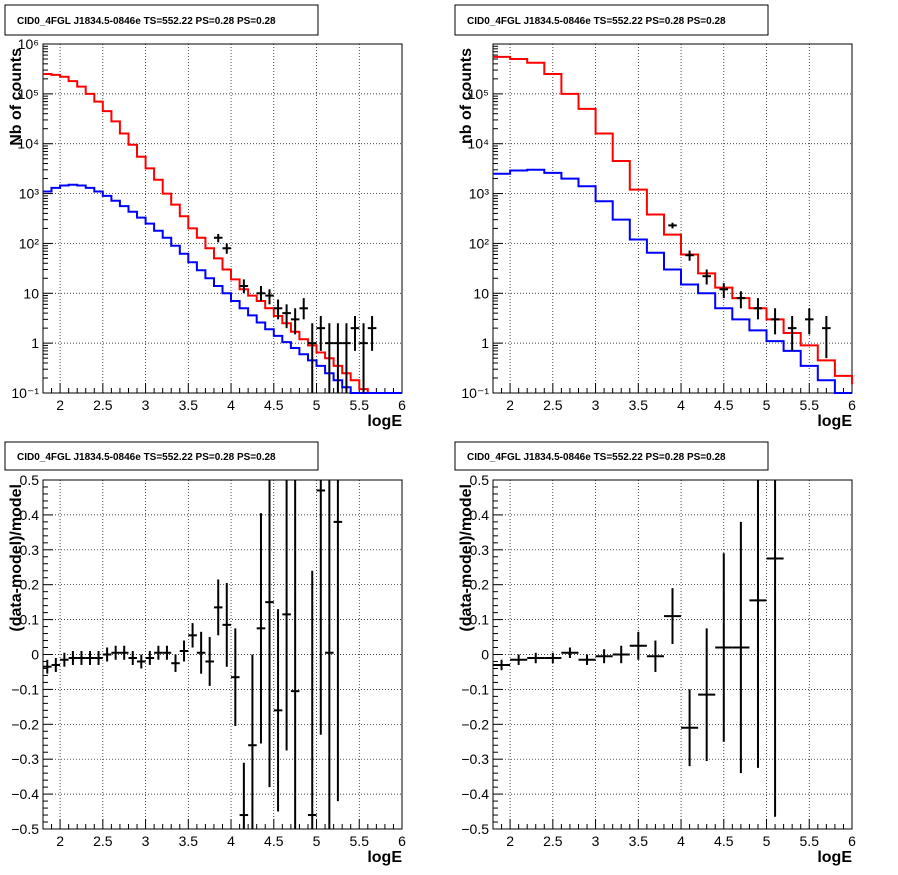 This screenshot has height=875, width=898. What do you see at coordinates (25, 393) in the screenshot?
I see `y-tick-label: 10⁻¹` at bounding box center [25, 393].